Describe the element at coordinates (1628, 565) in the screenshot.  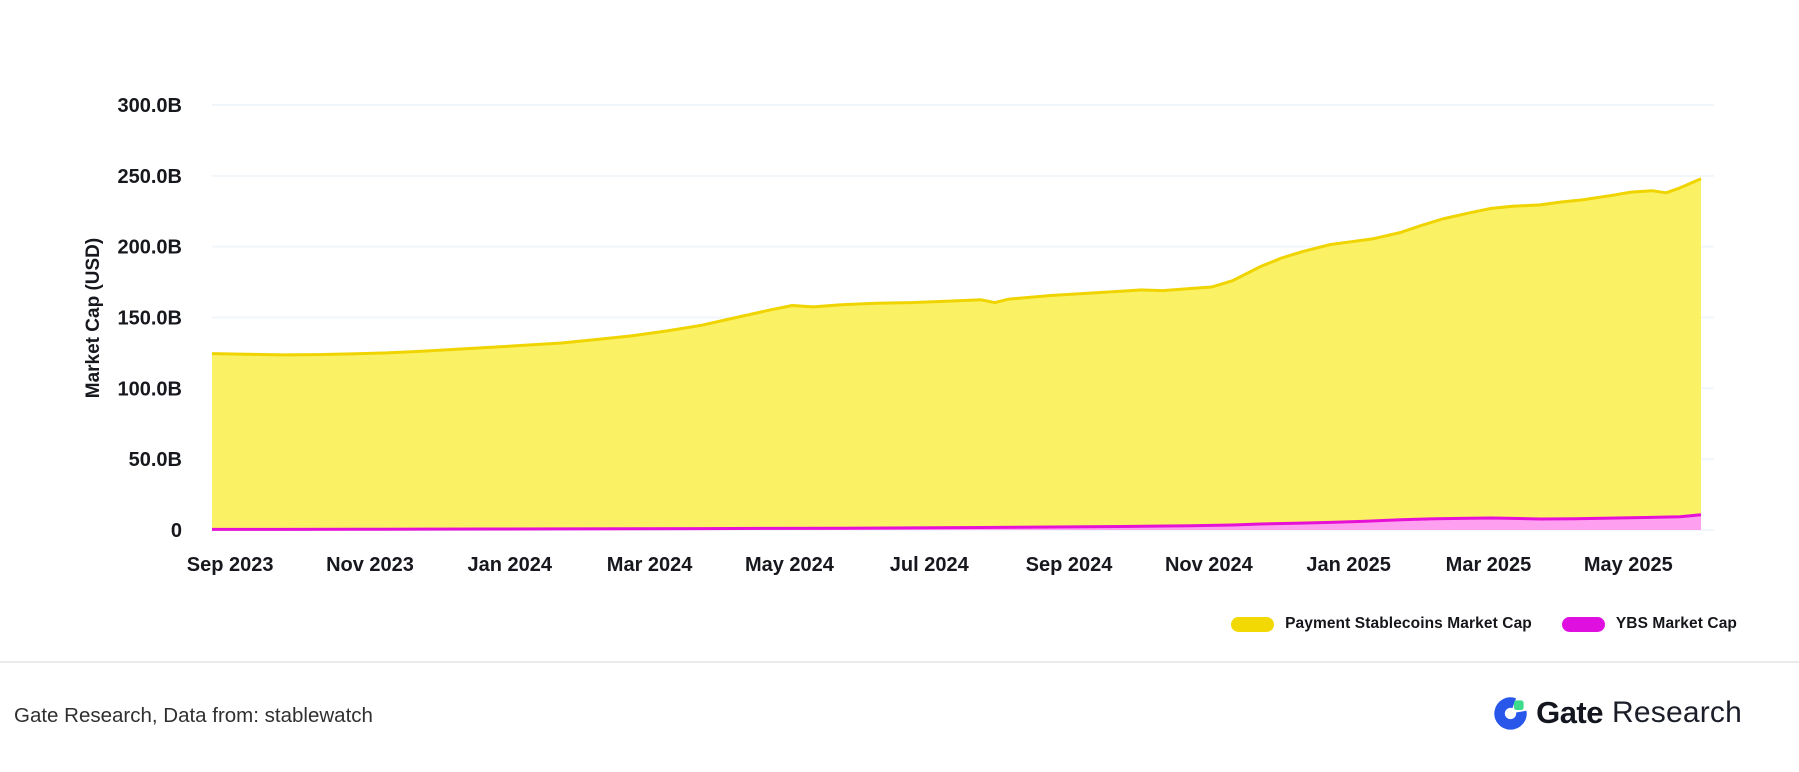
I see `x-tick-label: May 2025` at that location.